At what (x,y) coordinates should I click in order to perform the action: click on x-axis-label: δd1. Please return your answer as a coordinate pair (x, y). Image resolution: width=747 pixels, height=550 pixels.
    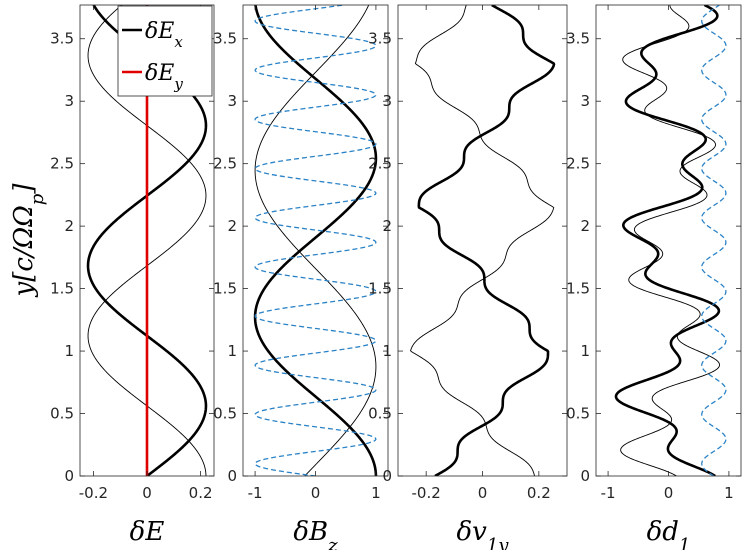
    Looking at the image, I should click on (669, 533).